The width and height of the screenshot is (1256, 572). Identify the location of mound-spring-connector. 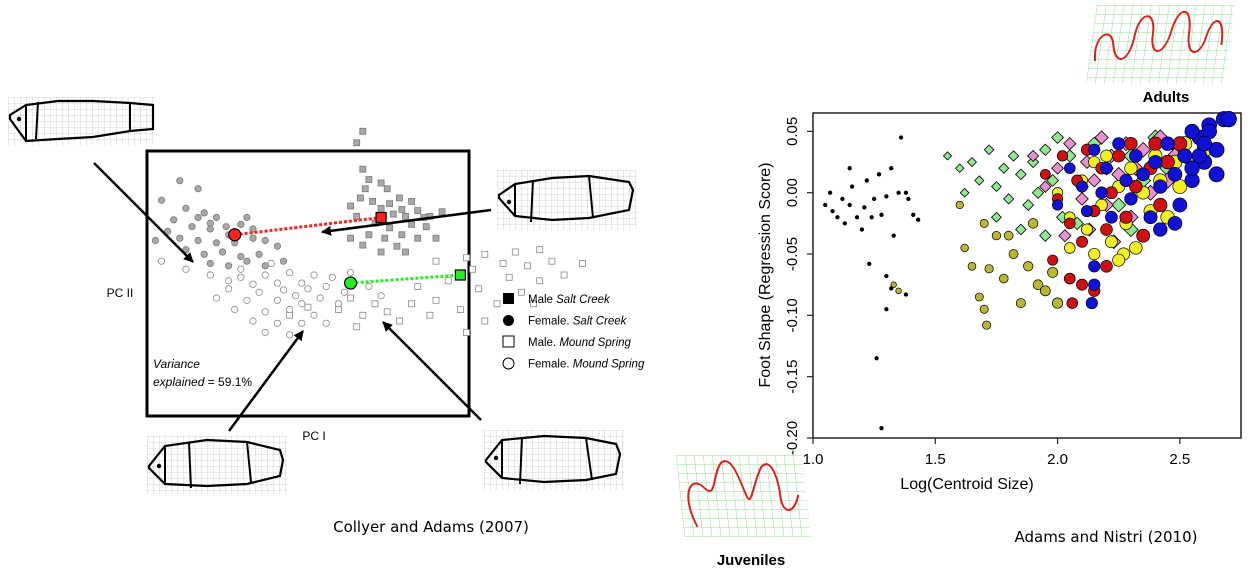
(405, 279).